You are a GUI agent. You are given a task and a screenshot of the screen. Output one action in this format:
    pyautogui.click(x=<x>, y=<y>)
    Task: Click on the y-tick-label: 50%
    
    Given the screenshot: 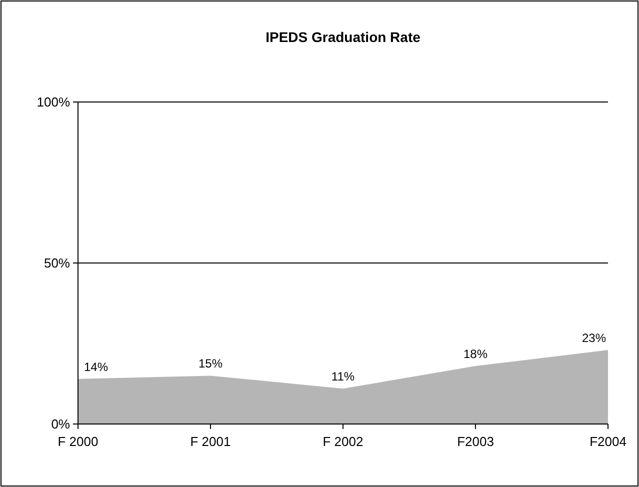 What is the action you would take?
    pyautogui.click(x=57, y=263)
    